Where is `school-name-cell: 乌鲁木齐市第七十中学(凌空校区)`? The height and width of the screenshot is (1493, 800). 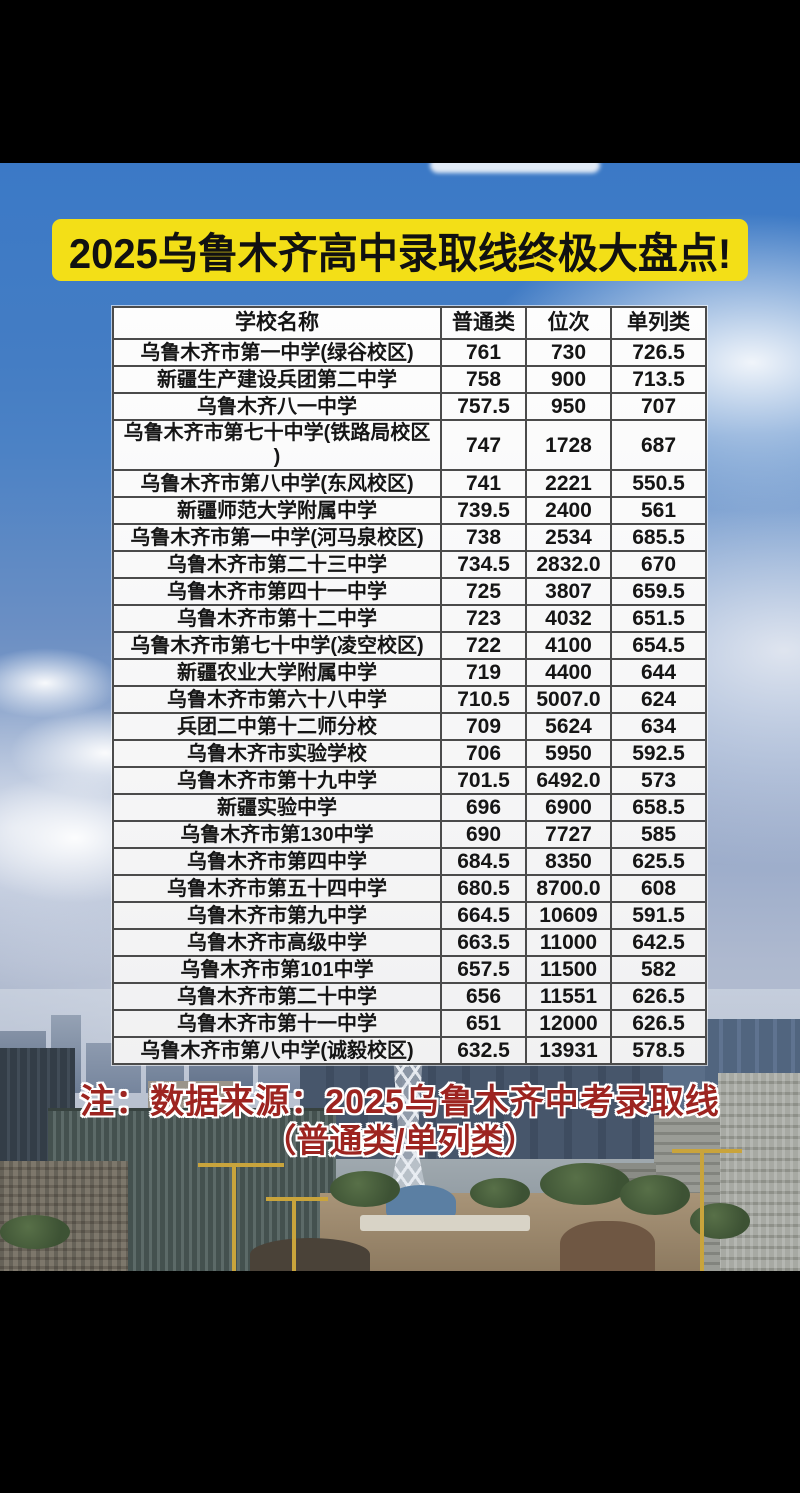
school-name-cell: 乌鲁木齐市第七十中学(凌空校区) is located at coordinates (277, 645).